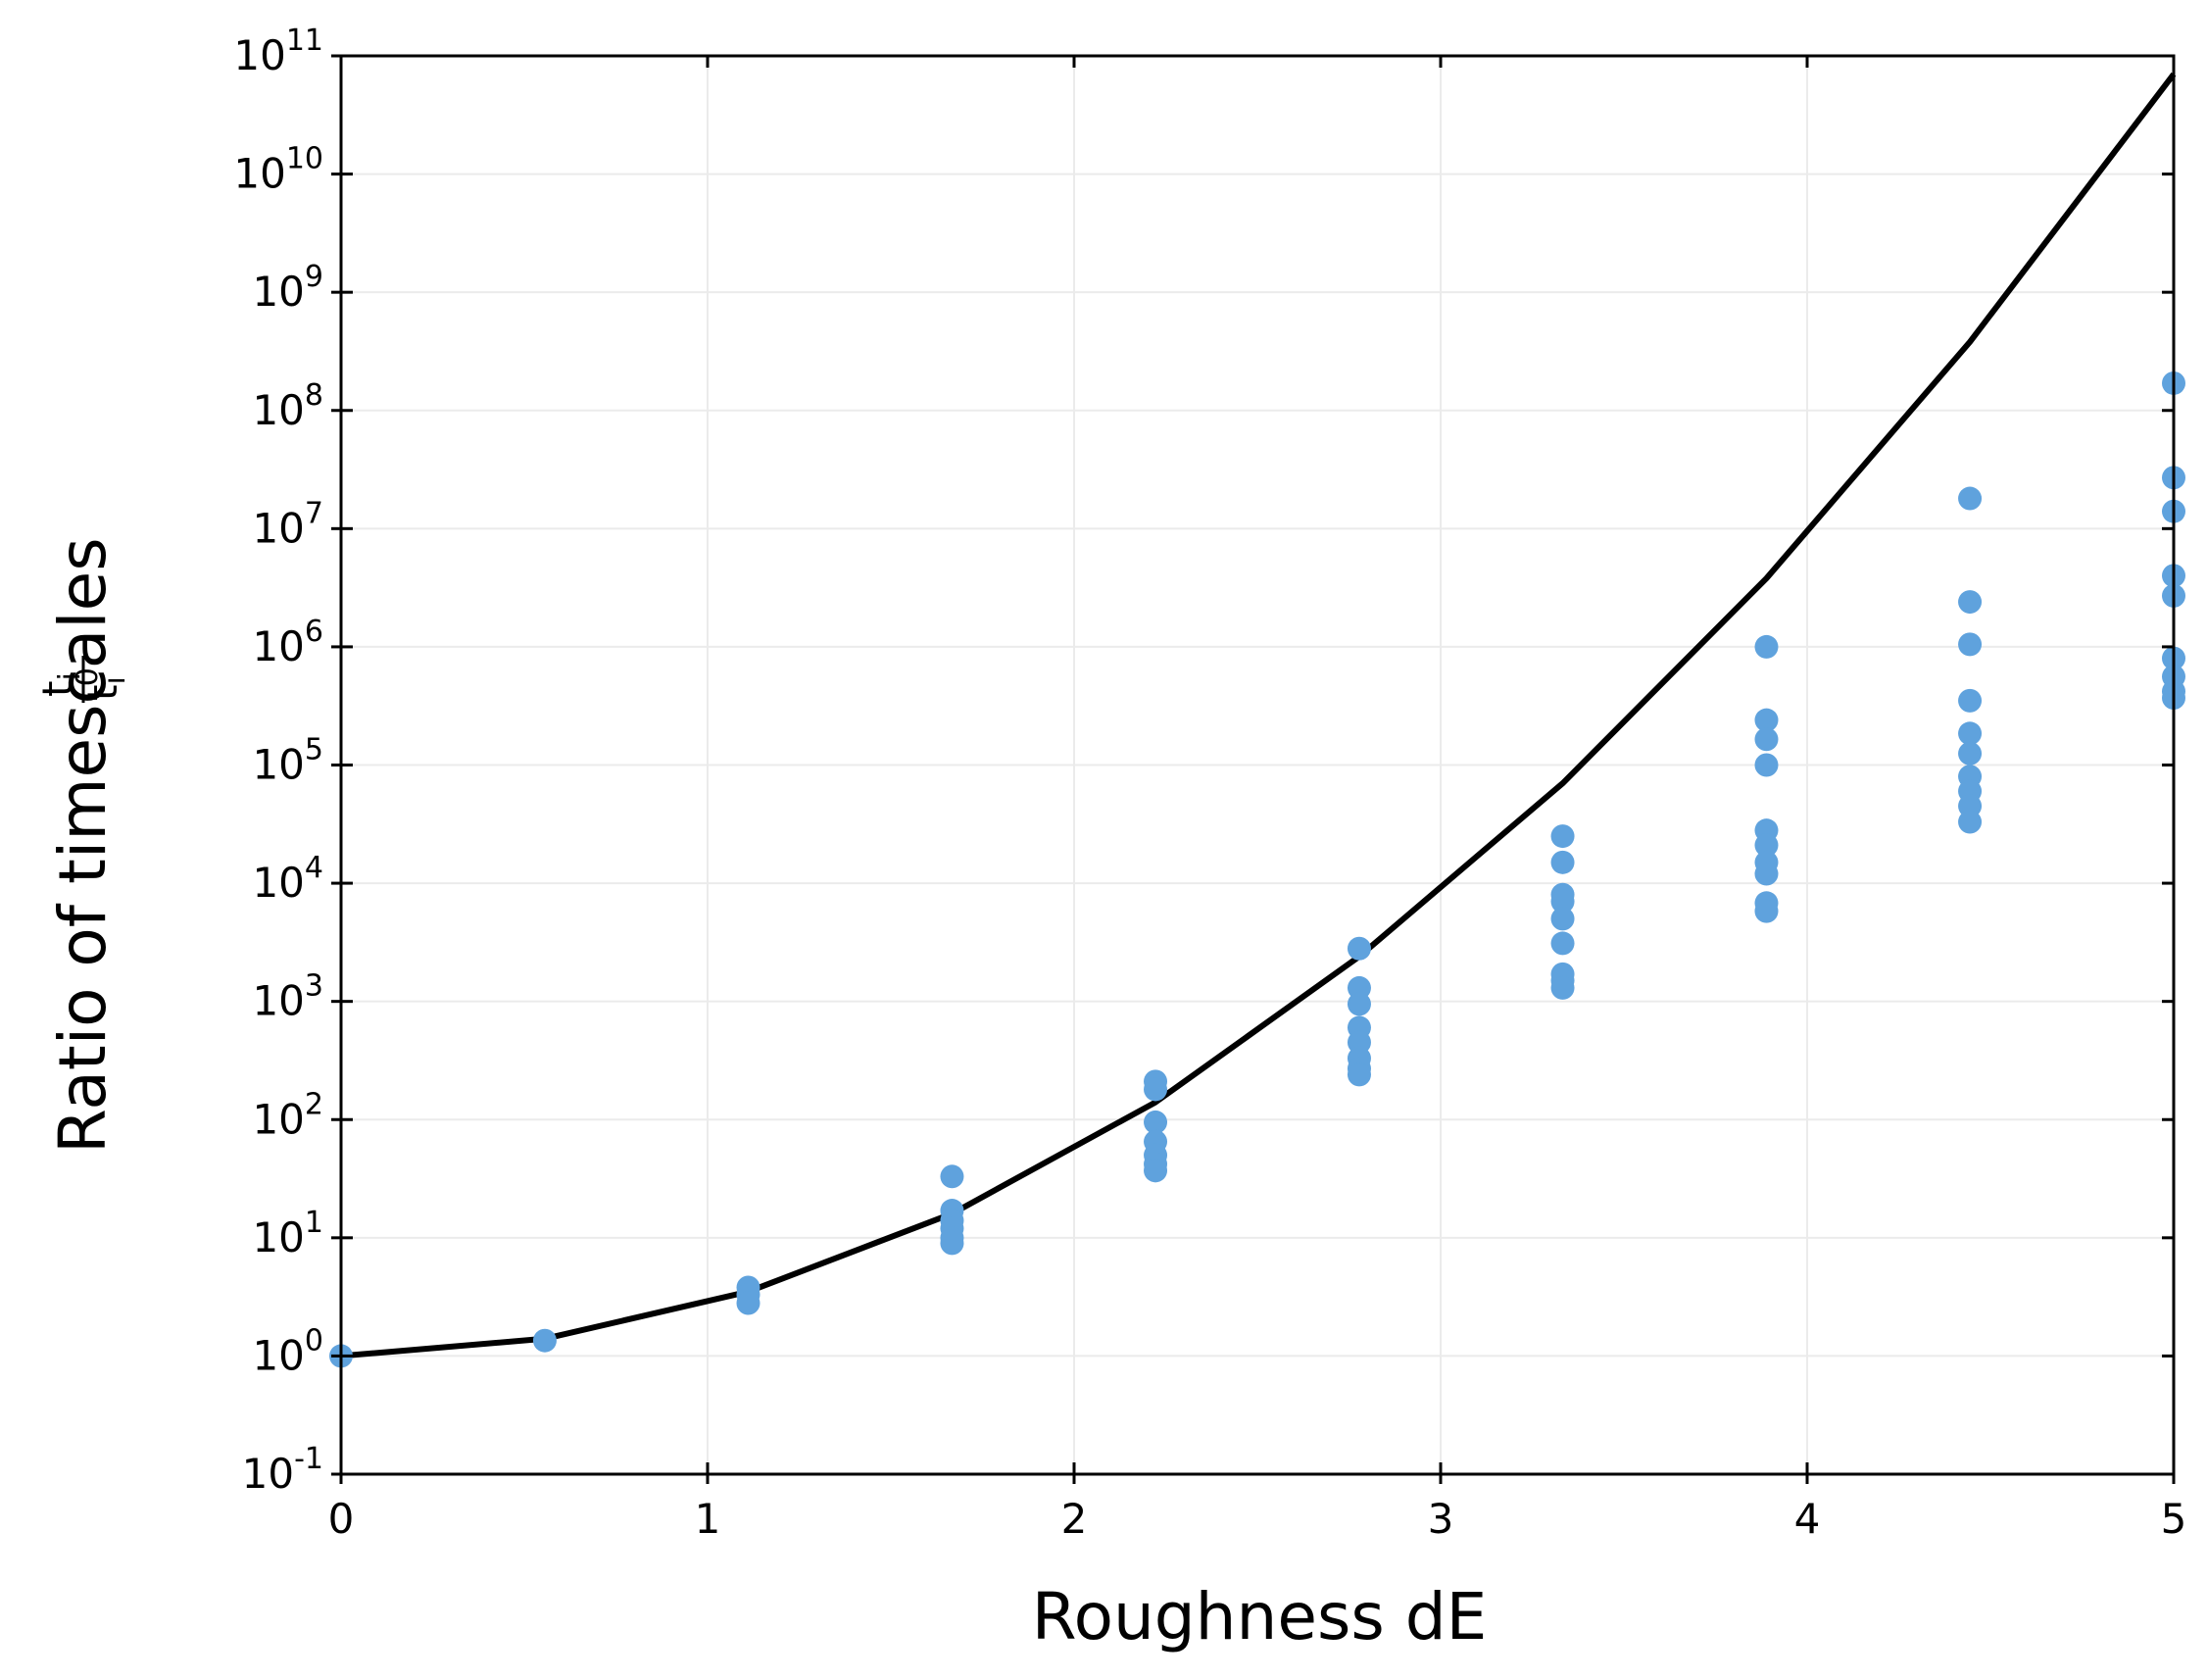 The width and height of the screenshot is (2207, 1680). I want to click on y-axis-title-group: Ratio of timescales ti ti0, so click(82, 845).